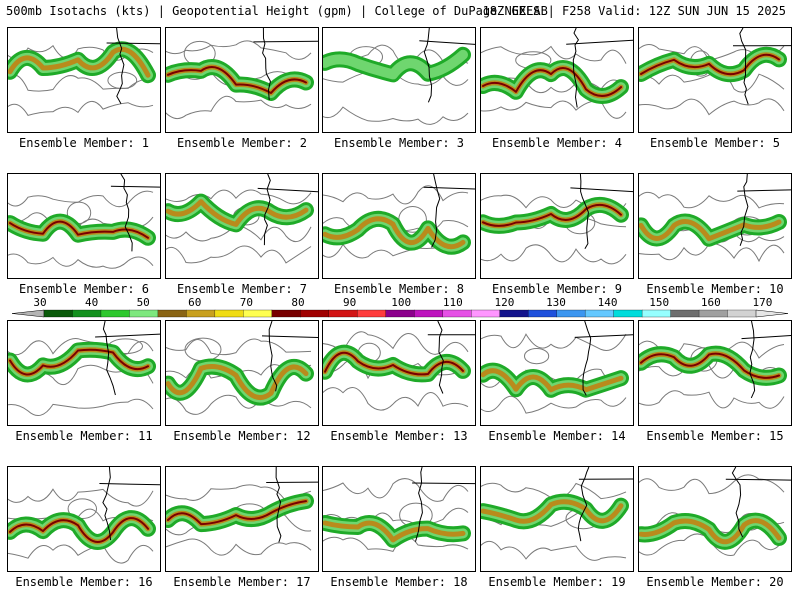 The image size is (800, 600). Describe the element at coordinates (242, 289) in the screenshot. I see `ensemble-member-label: Ensemble Member: 7` at that location.